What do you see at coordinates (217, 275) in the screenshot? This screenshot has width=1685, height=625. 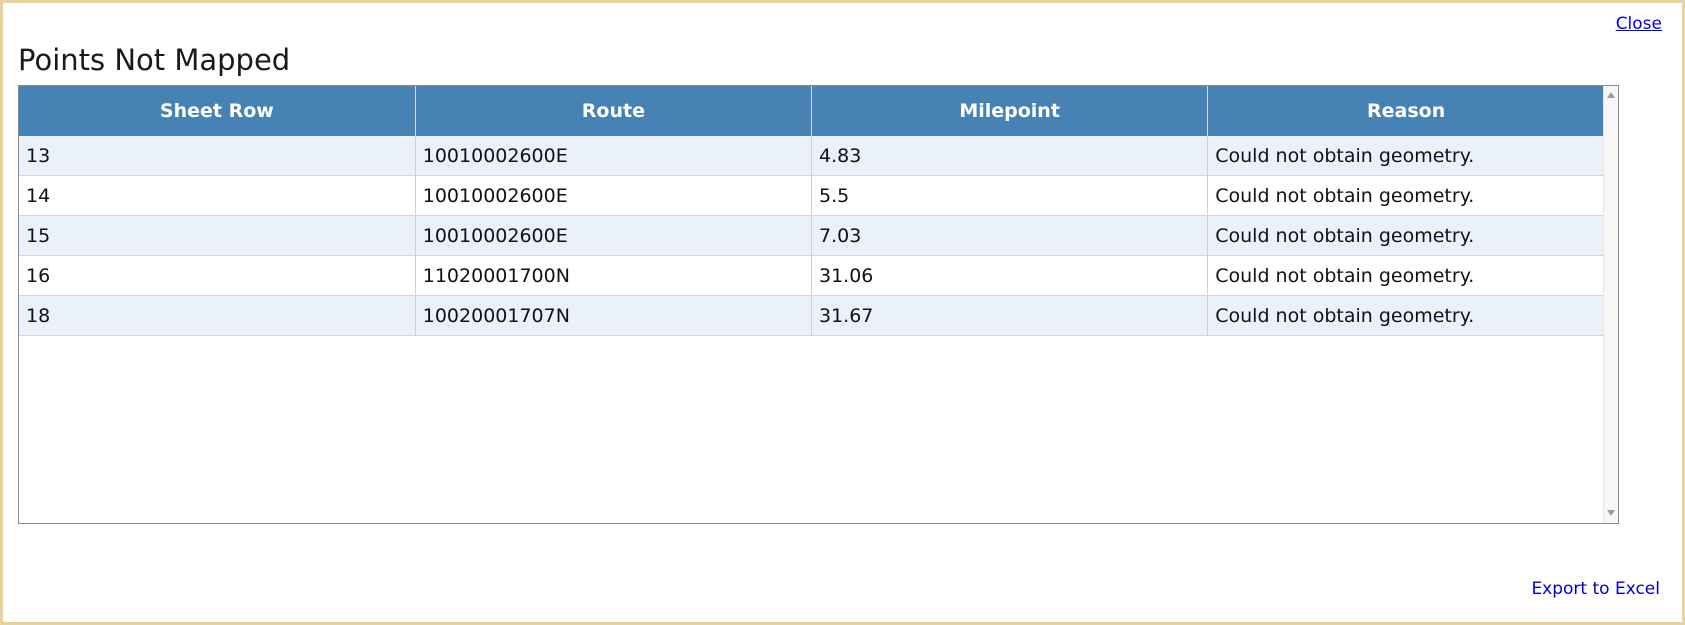 I see `cell-sheet-row: 16` at bounding box center [217, 275].